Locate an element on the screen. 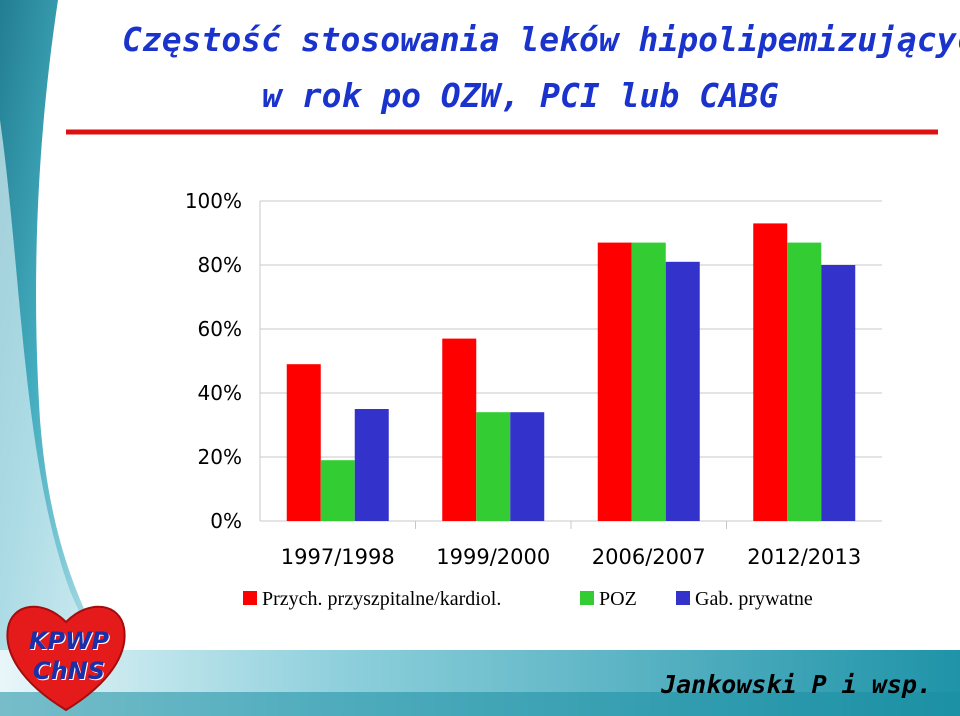 This screenshot has width=960, height=716. y-tick-label: 60% is located at coordinates (220, 329).